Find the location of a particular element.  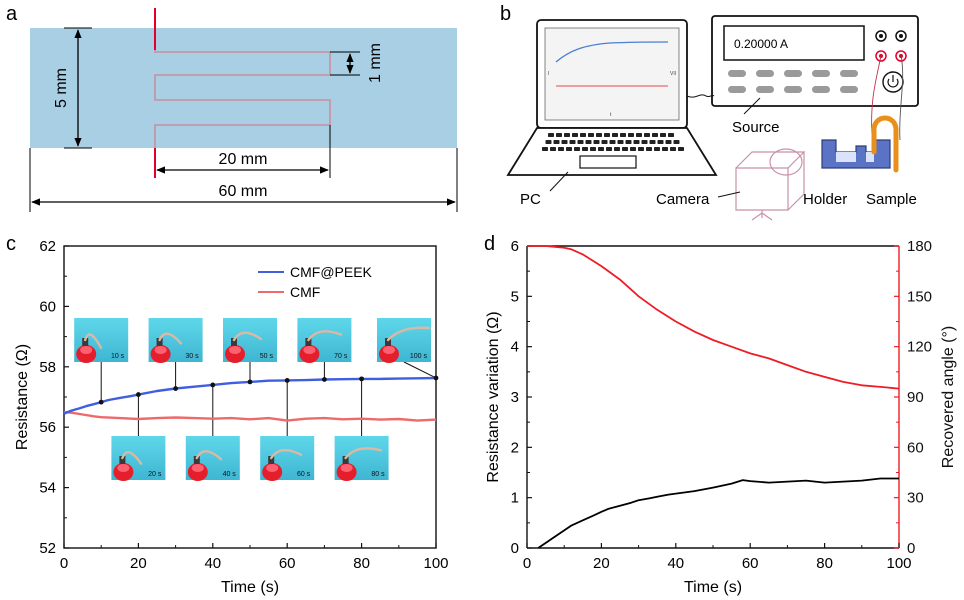

inset-photo: 20 s is located at coordinates (138, 458).